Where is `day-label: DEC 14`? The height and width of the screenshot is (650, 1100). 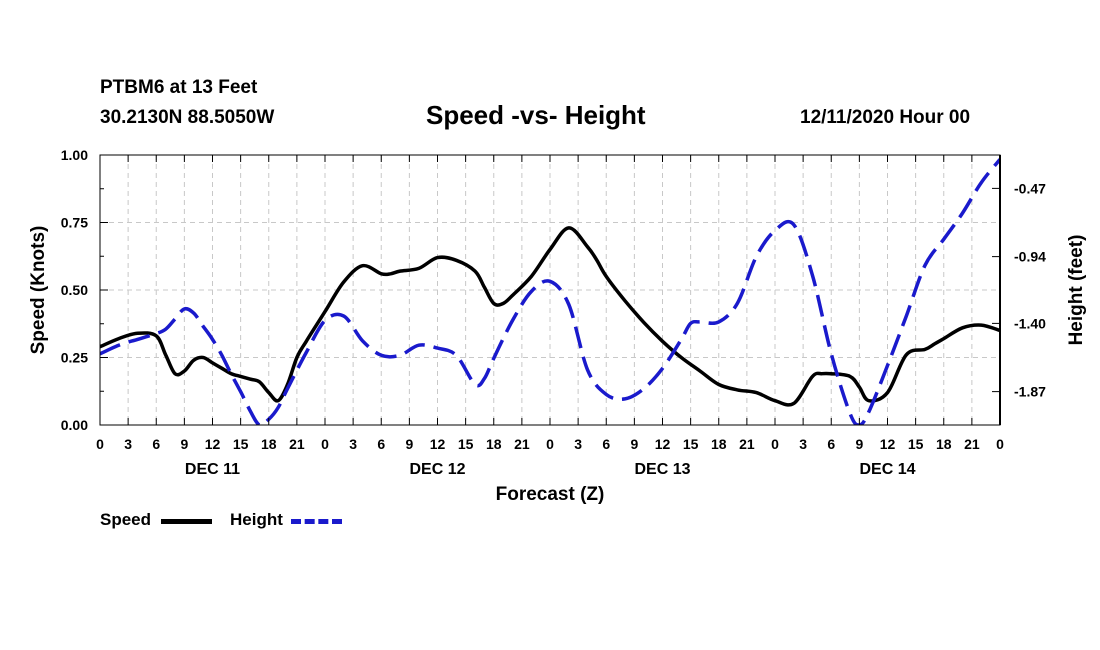
day-label: DEC 14 is located at coordinates (887, 469).